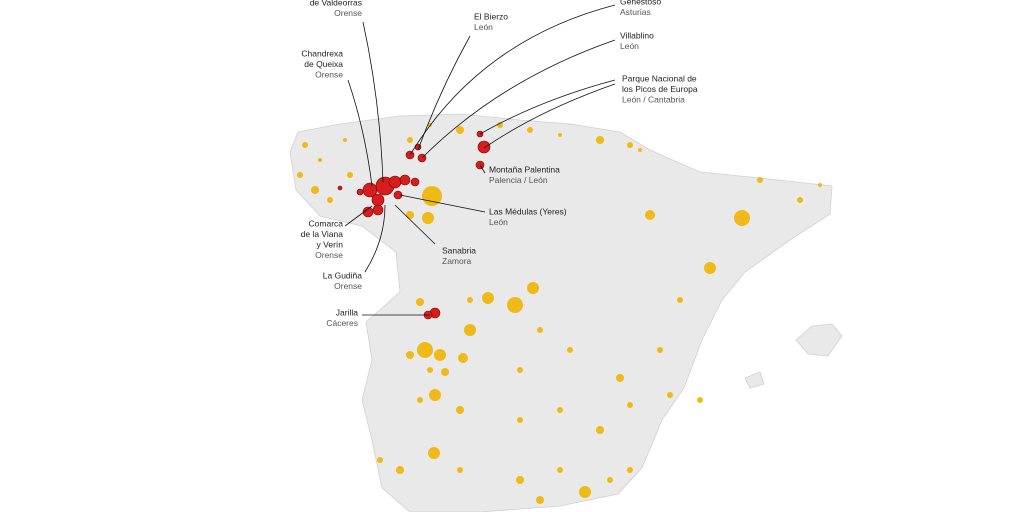 This screenshot has width=1024, height=512. Describe the element at coordinates (457, 261) in the screenshot. I see `place-region: Zamora` at that location.